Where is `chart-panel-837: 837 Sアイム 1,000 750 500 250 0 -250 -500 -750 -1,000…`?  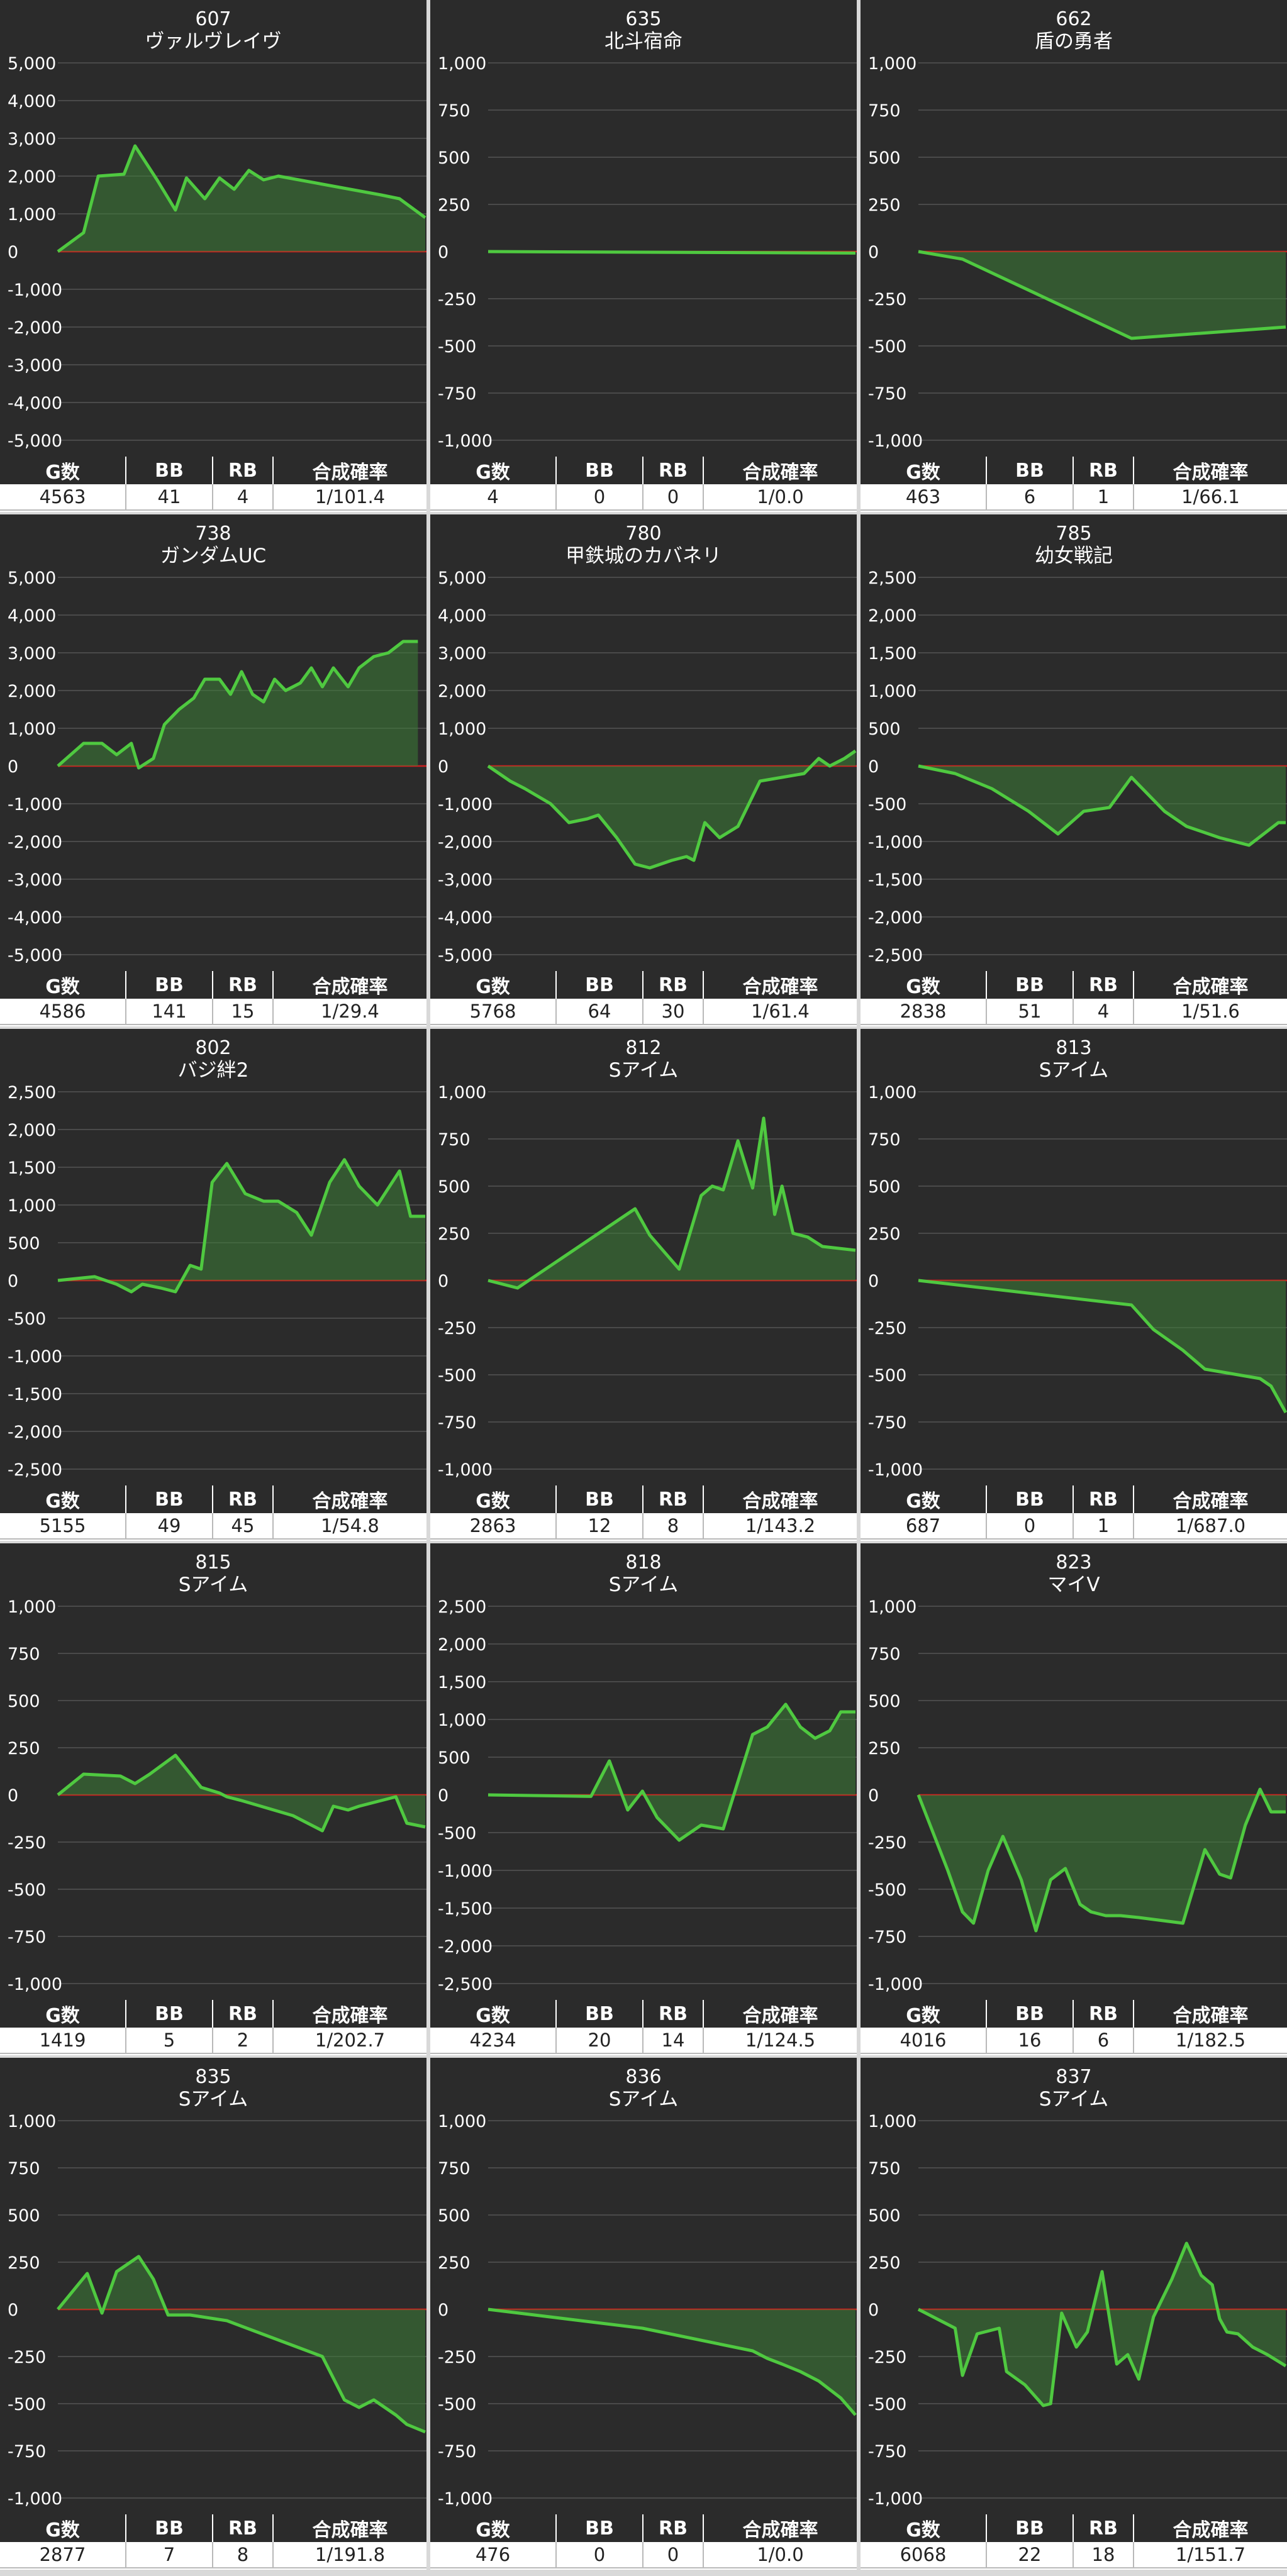 chart-panel-837: 837 Sアイム 1,000 750 500 250 0 -250 -500 -750 -1,000… is located at coordinates (1074, 2314).